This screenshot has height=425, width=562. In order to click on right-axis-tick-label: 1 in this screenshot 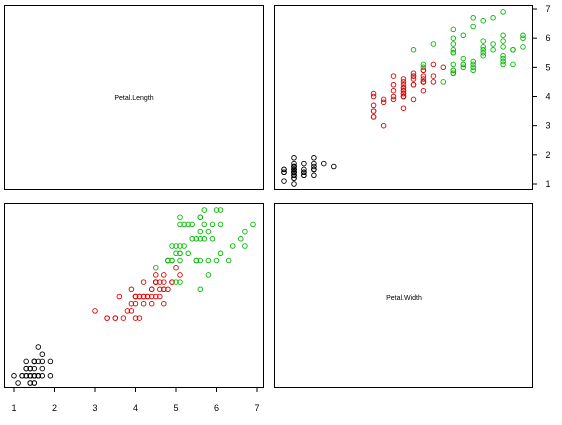, I will do `click(547, 184)`.